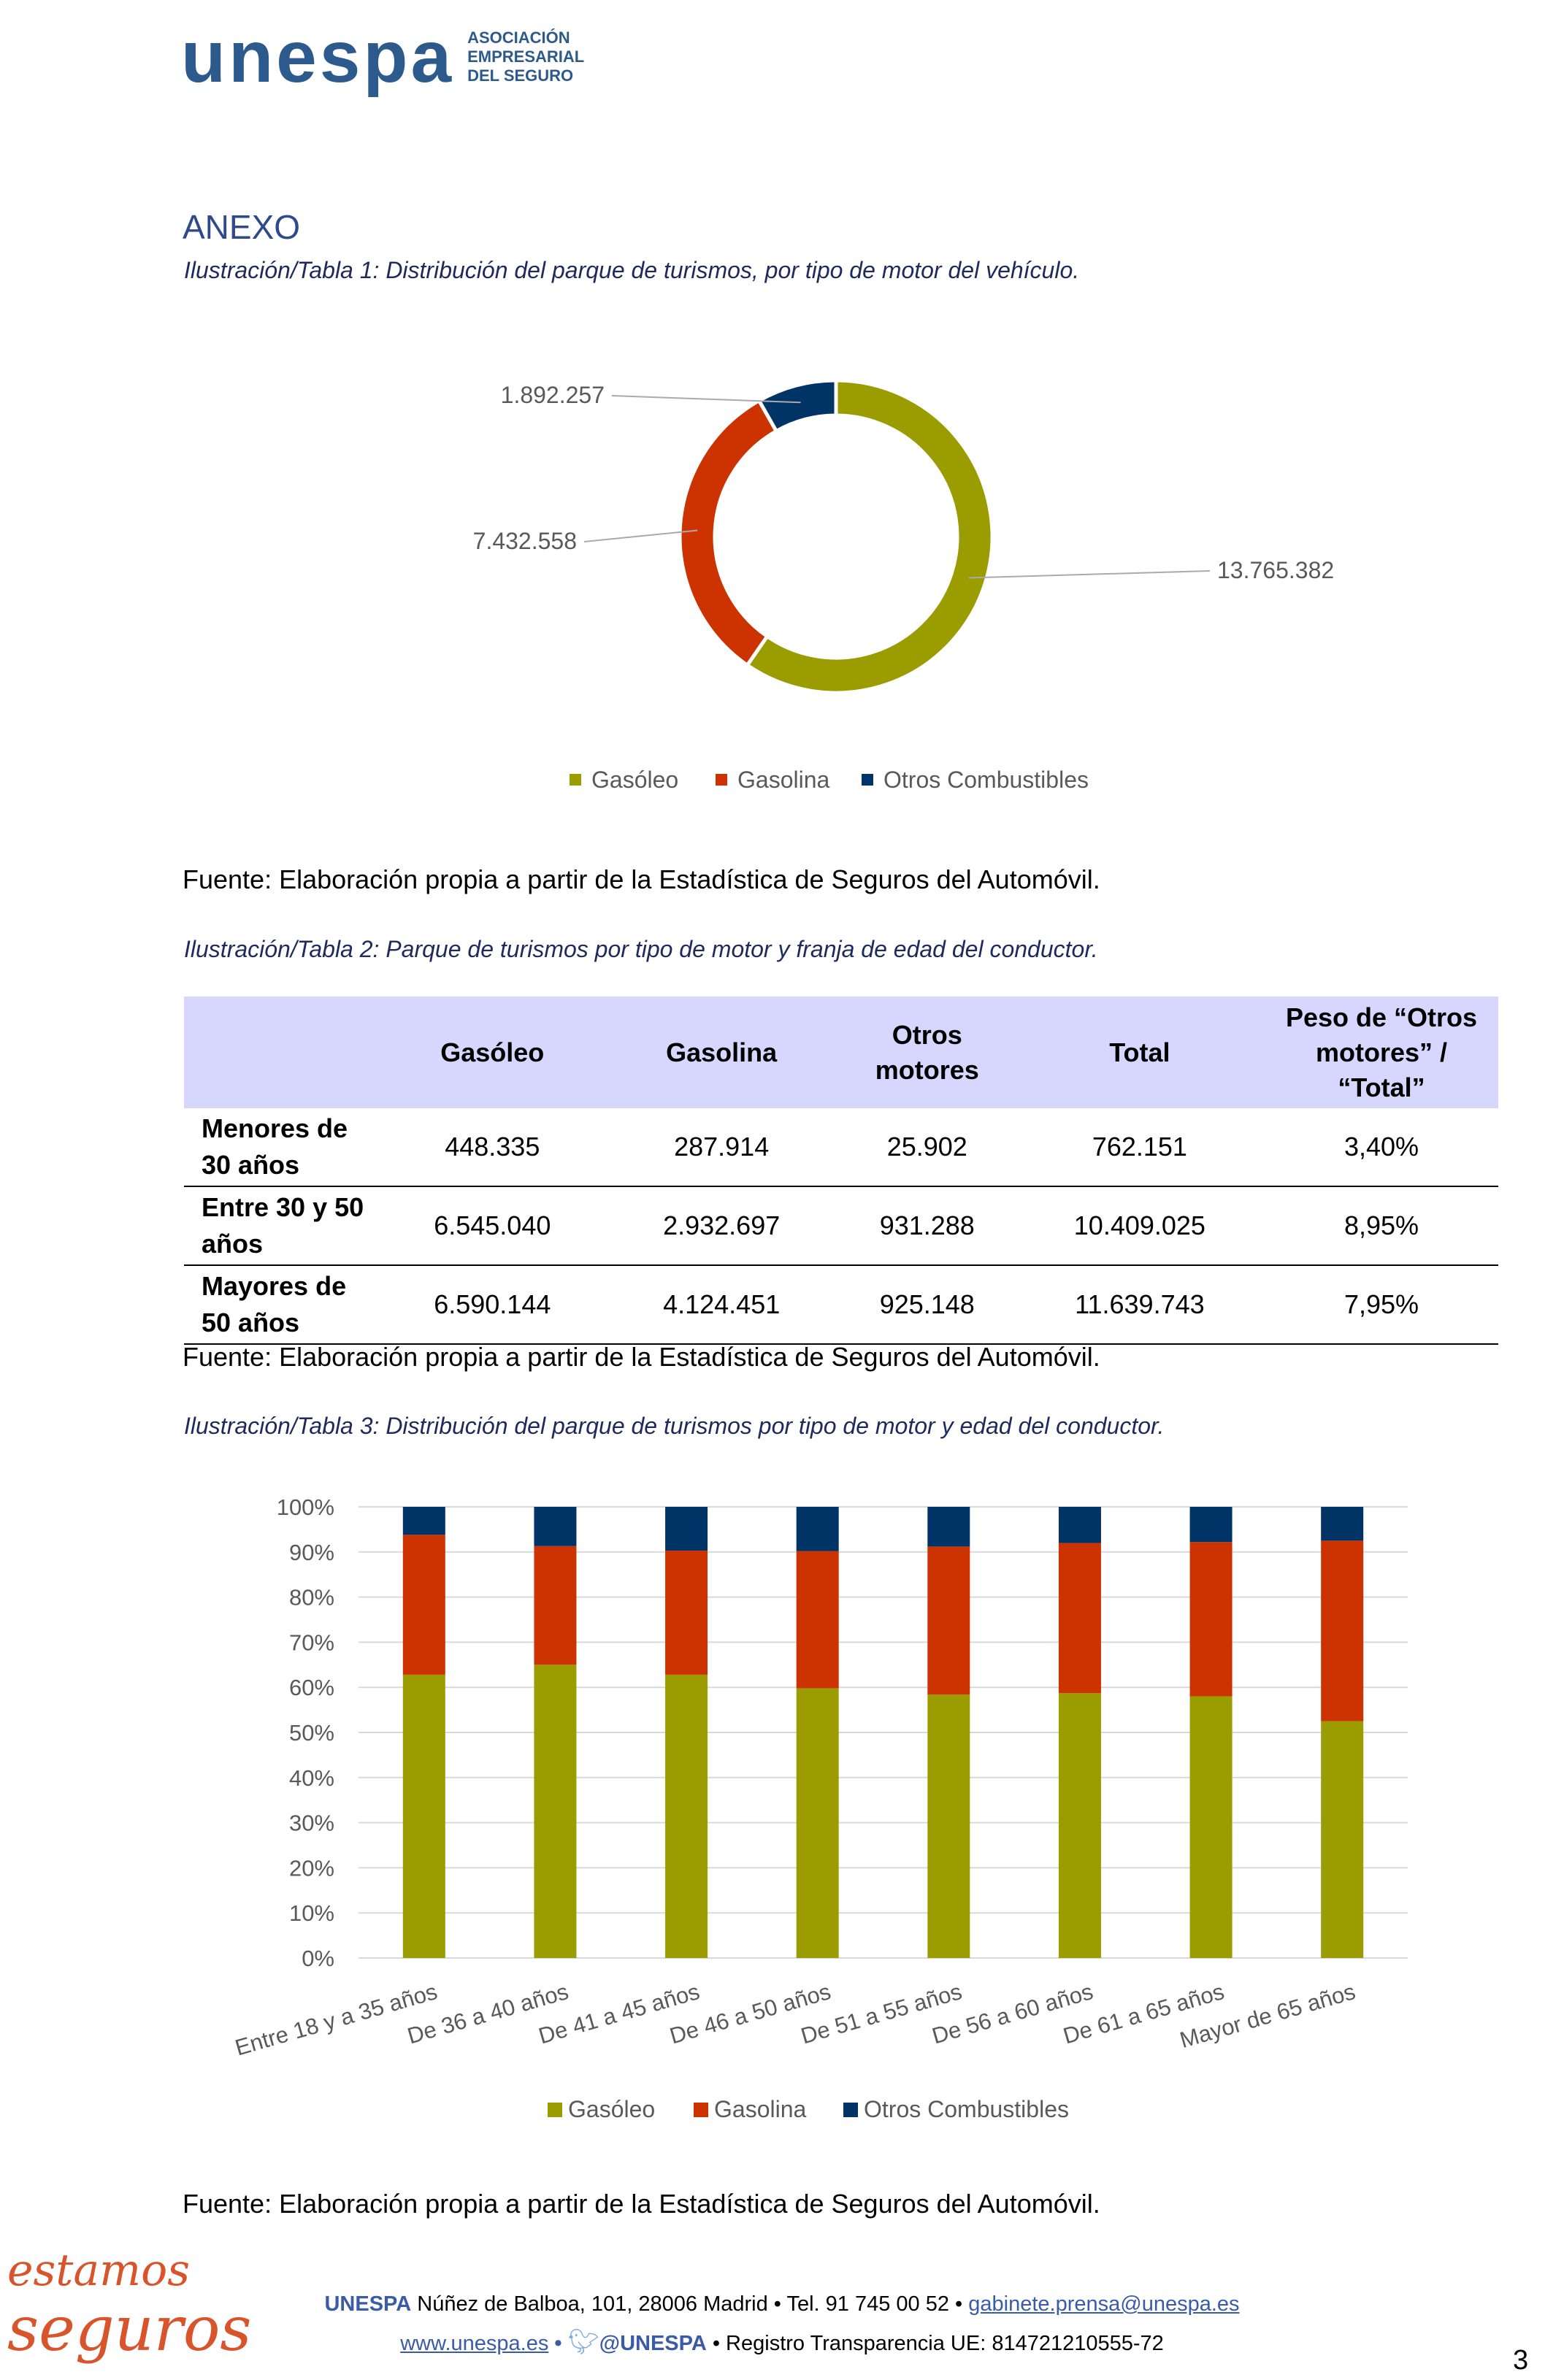 Image resolution: width=1564 pixels, height=2380 pixels. I want to click on row-header: Entre 30 y 50 años, so click(282, 1226).